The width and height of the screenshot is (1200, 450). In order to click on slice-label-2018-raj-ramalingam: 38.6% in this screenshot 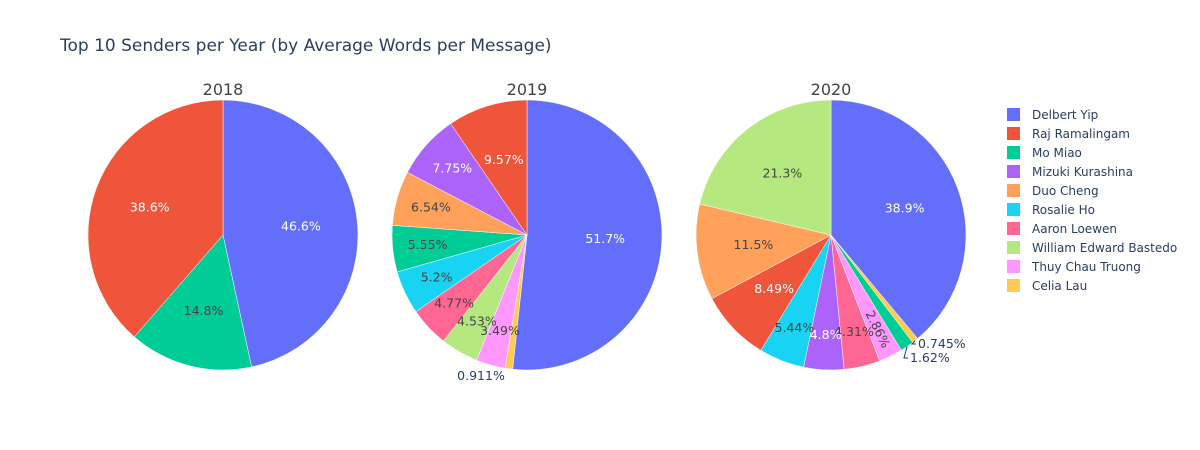, I will do `click(150, 207)`.